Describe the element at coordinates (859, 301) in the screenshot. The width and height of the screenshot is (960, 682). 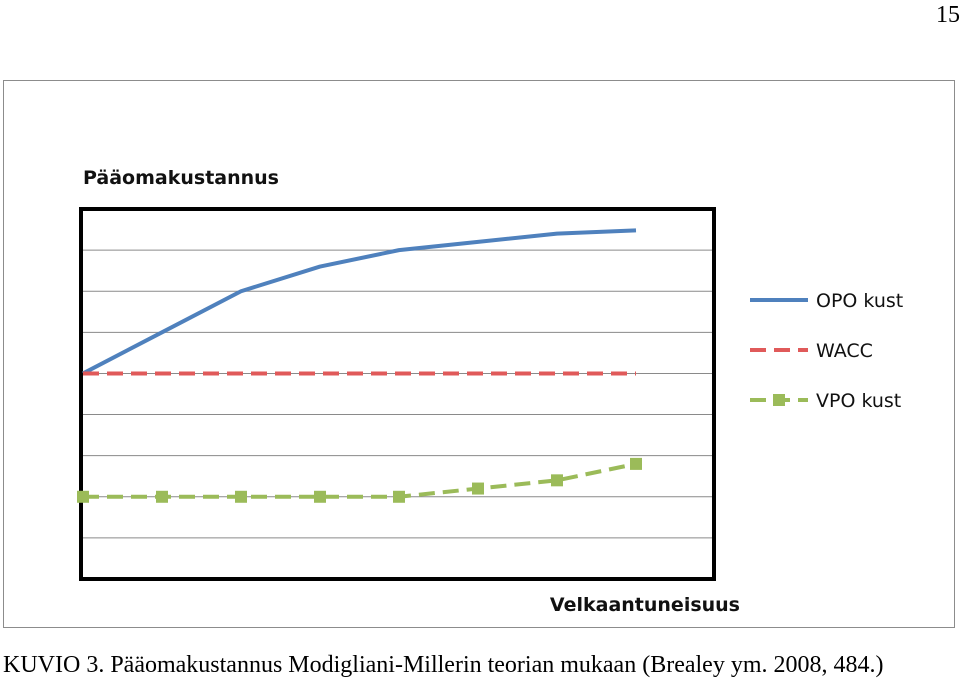
I see `legend-label: OPO kust` at that location.